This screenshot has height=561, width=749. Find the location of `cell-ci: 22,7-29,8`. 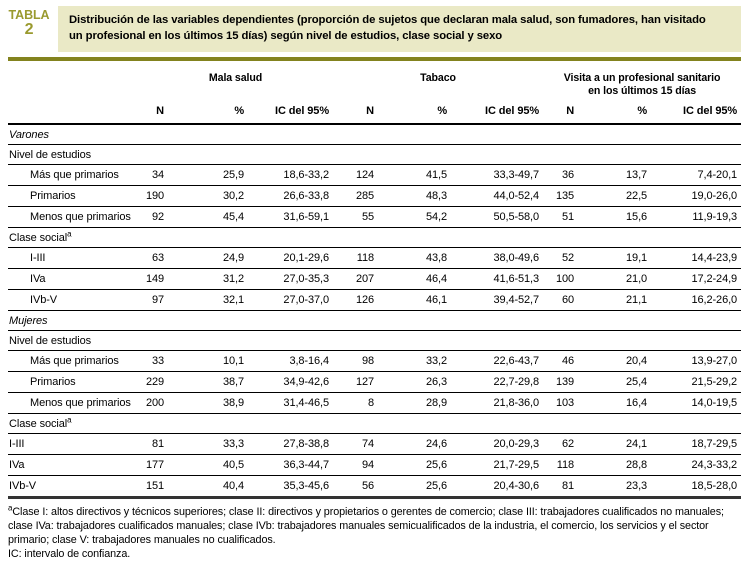

cell-ci: 22,7-29,8 is located at coordinates (497, 382).